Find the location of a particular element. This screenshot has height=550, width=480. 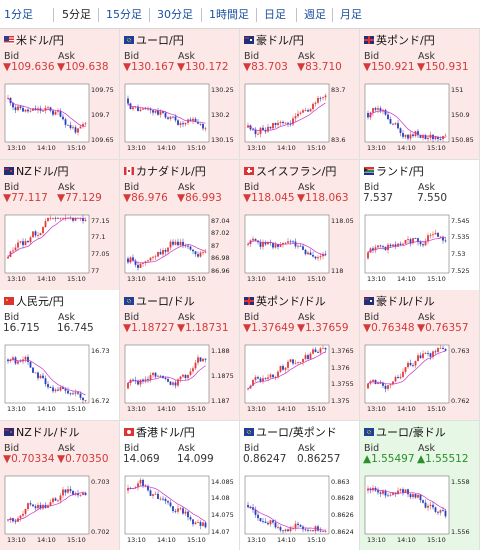

mini-chart: 83.7 83.6 13:10 14:10 15:10 is located at coordinates (300, 118).